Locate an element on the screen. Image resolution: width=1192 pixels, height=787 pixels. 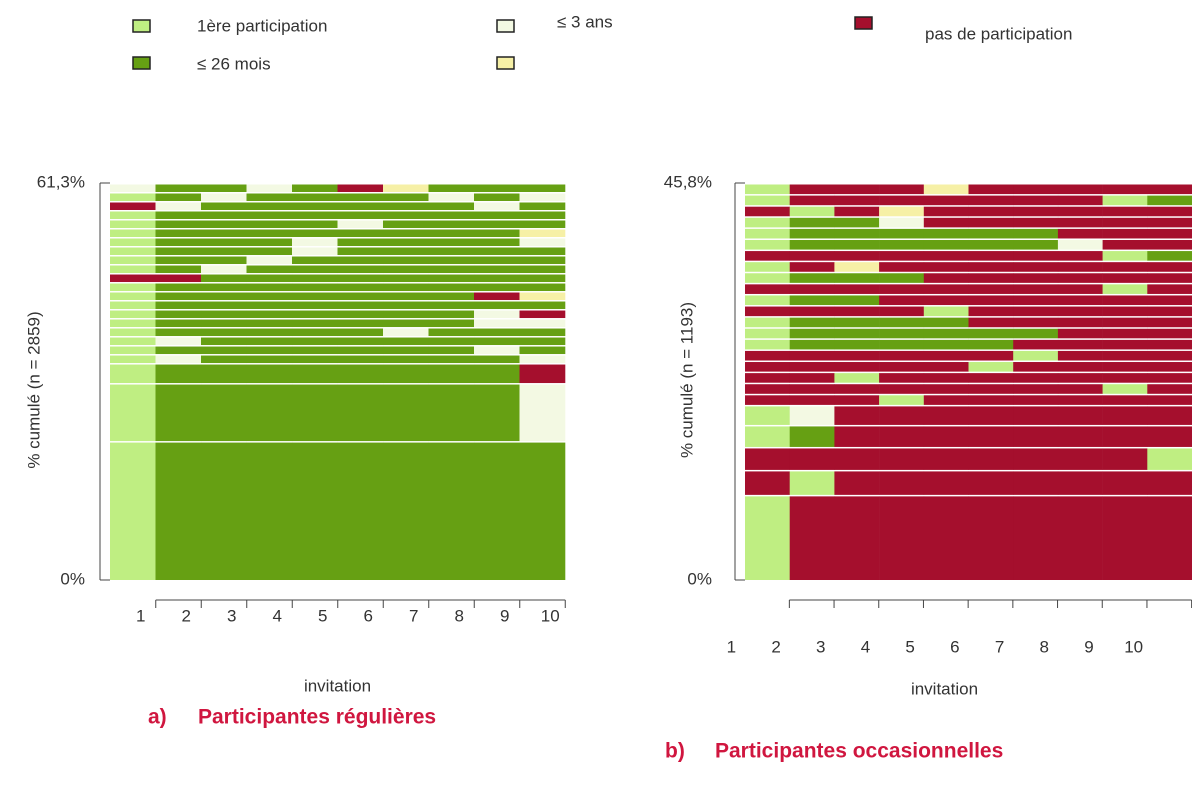
legend-swatch is located at coordinates (505, 26).